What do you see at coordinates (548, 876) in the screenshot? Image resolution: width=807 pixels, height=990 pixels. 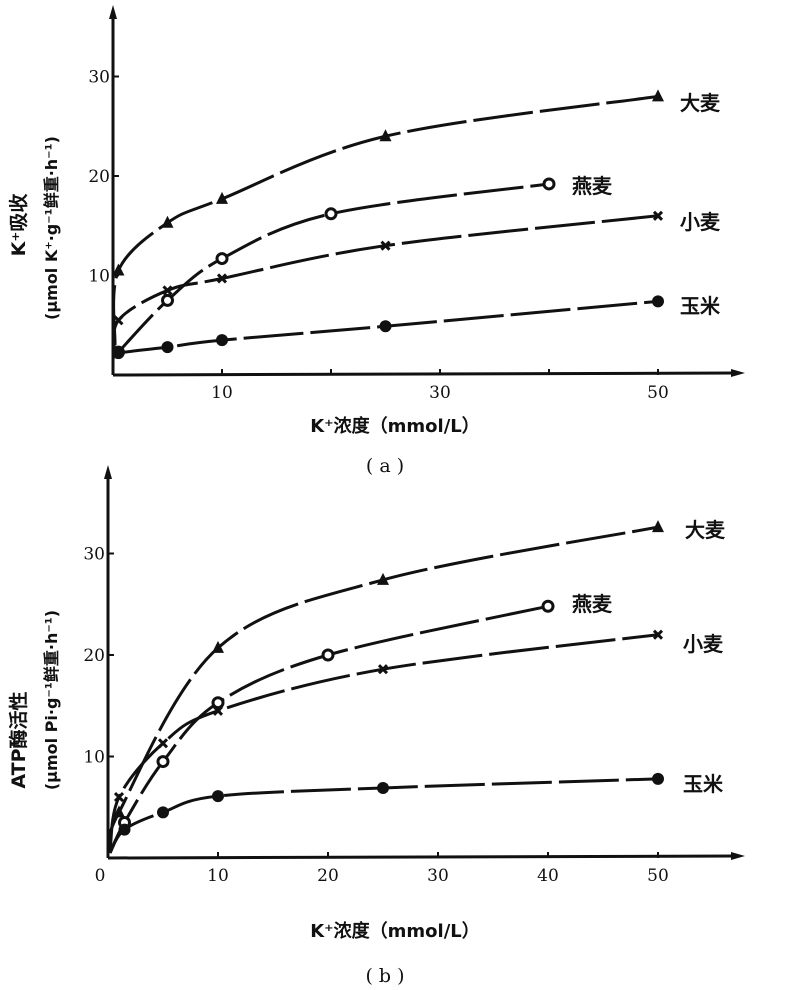 I see `x-tick-label-b: 40` at bounding box center [548, 876].